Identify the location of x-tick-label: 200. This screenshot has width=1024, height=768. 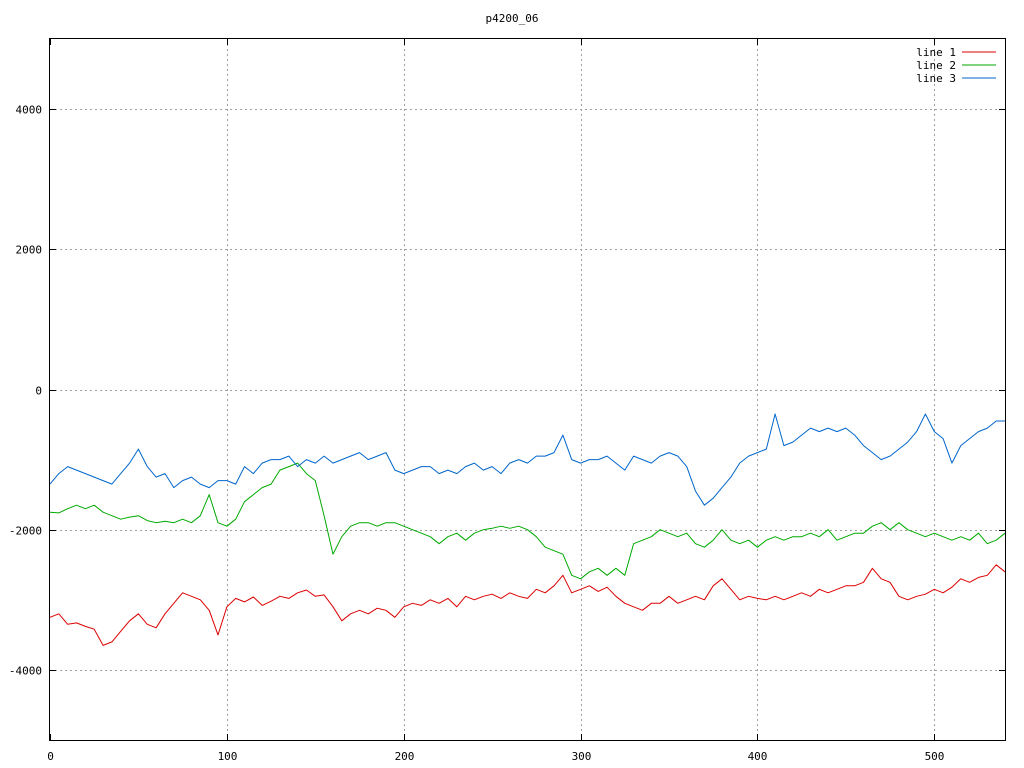
(405, 756).